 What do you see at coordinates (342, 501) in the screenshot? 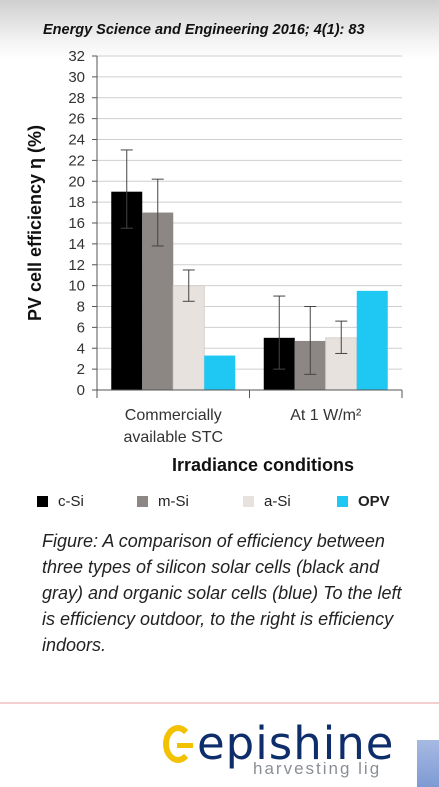
I see `legend-swatch-opv` at bounding box center [342, 501].